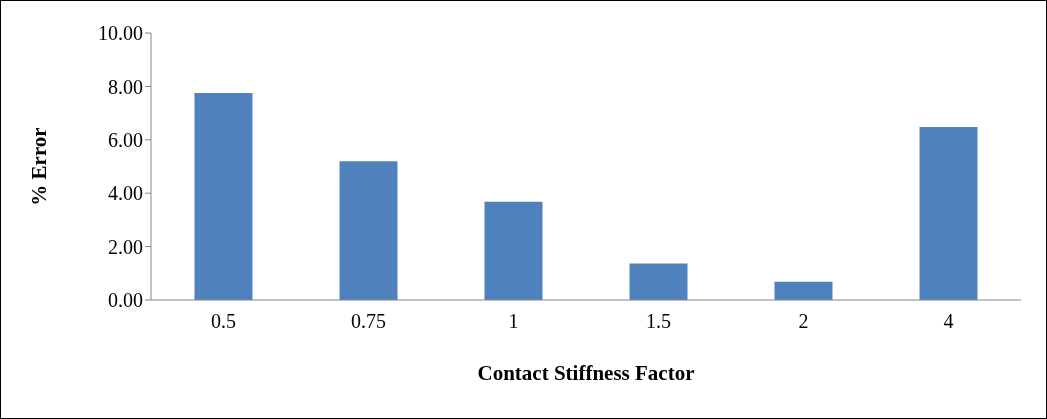 Image resolution: width=1047 pixels, height=419 pixels. What do you see at coordinates (513, 321) in the screenshot?
I see `x-tick-label: 1` at bounding box center [513, 321].